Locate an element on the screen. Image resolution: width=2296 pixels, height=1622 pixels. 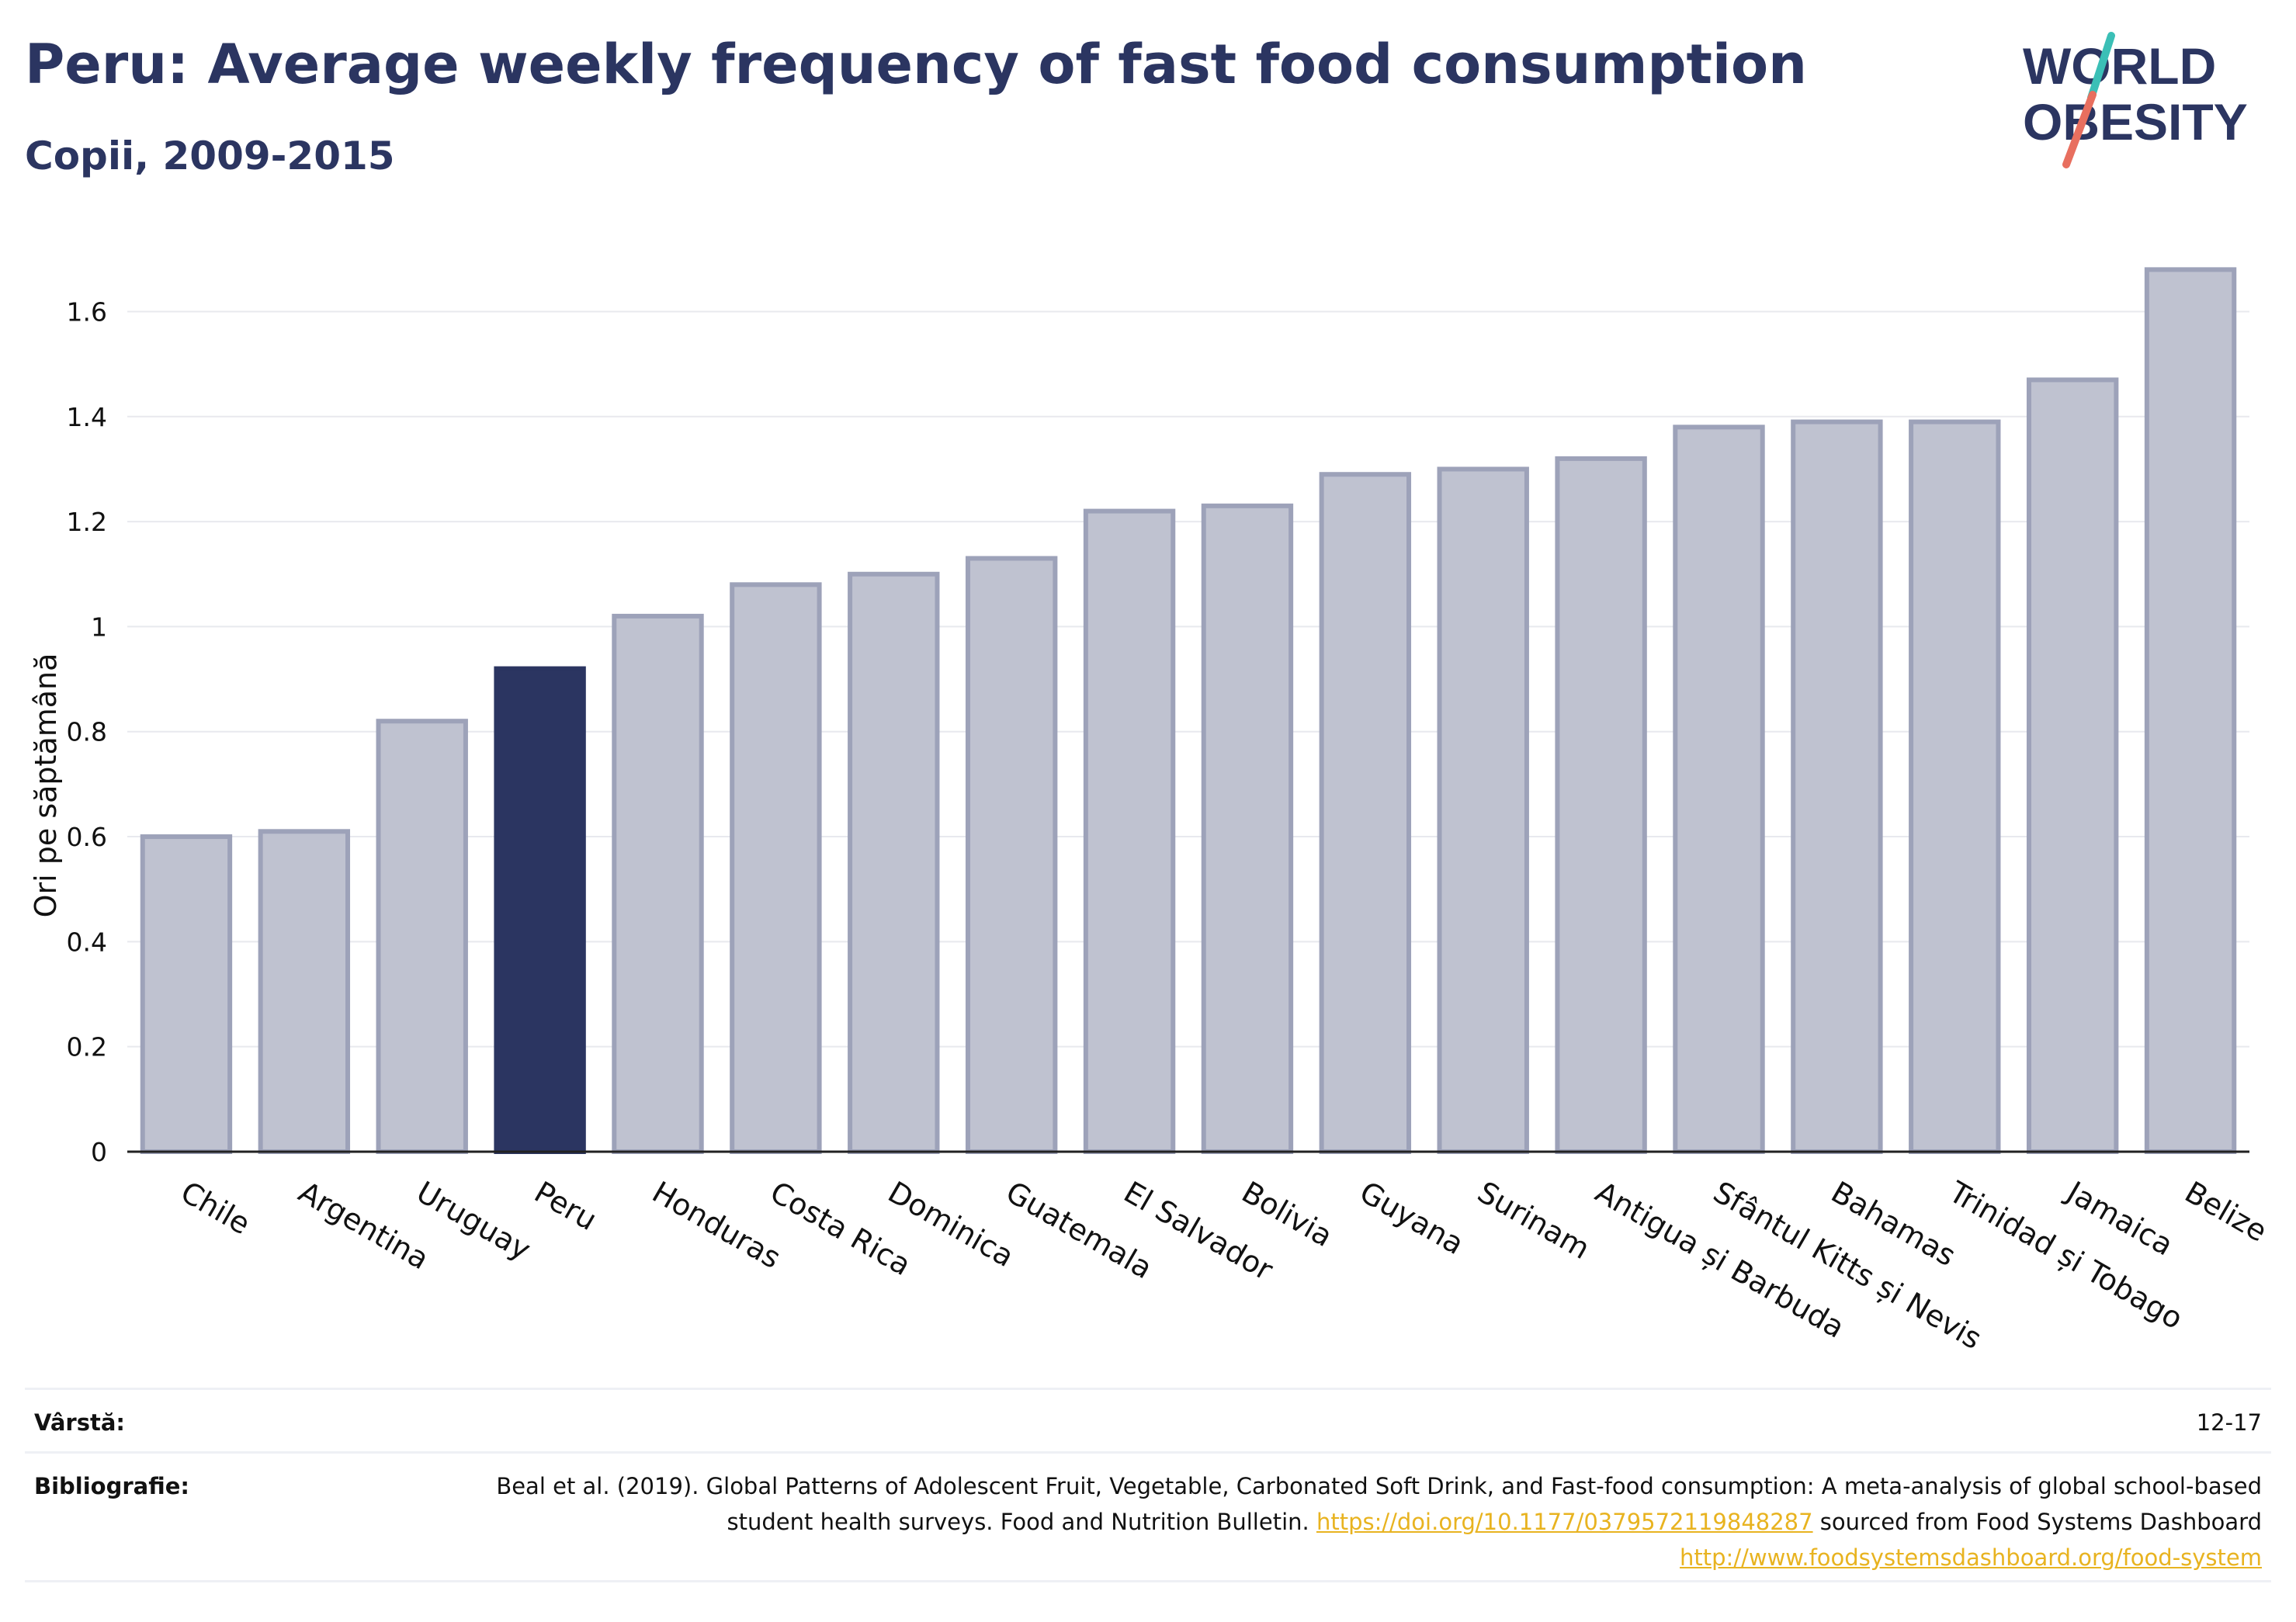
y-tick-label: 1.2 is located at coordinates (87, 522).